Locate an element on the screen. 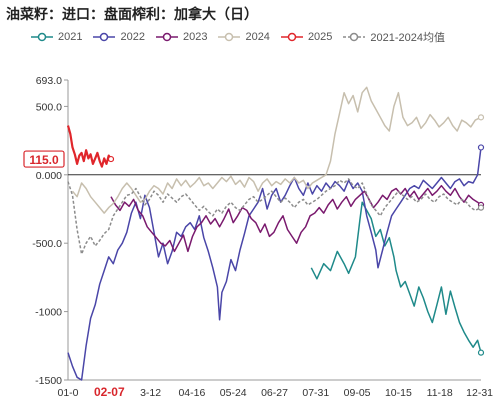  legend-item-0: 2021 is located at coordinates (56, 37).